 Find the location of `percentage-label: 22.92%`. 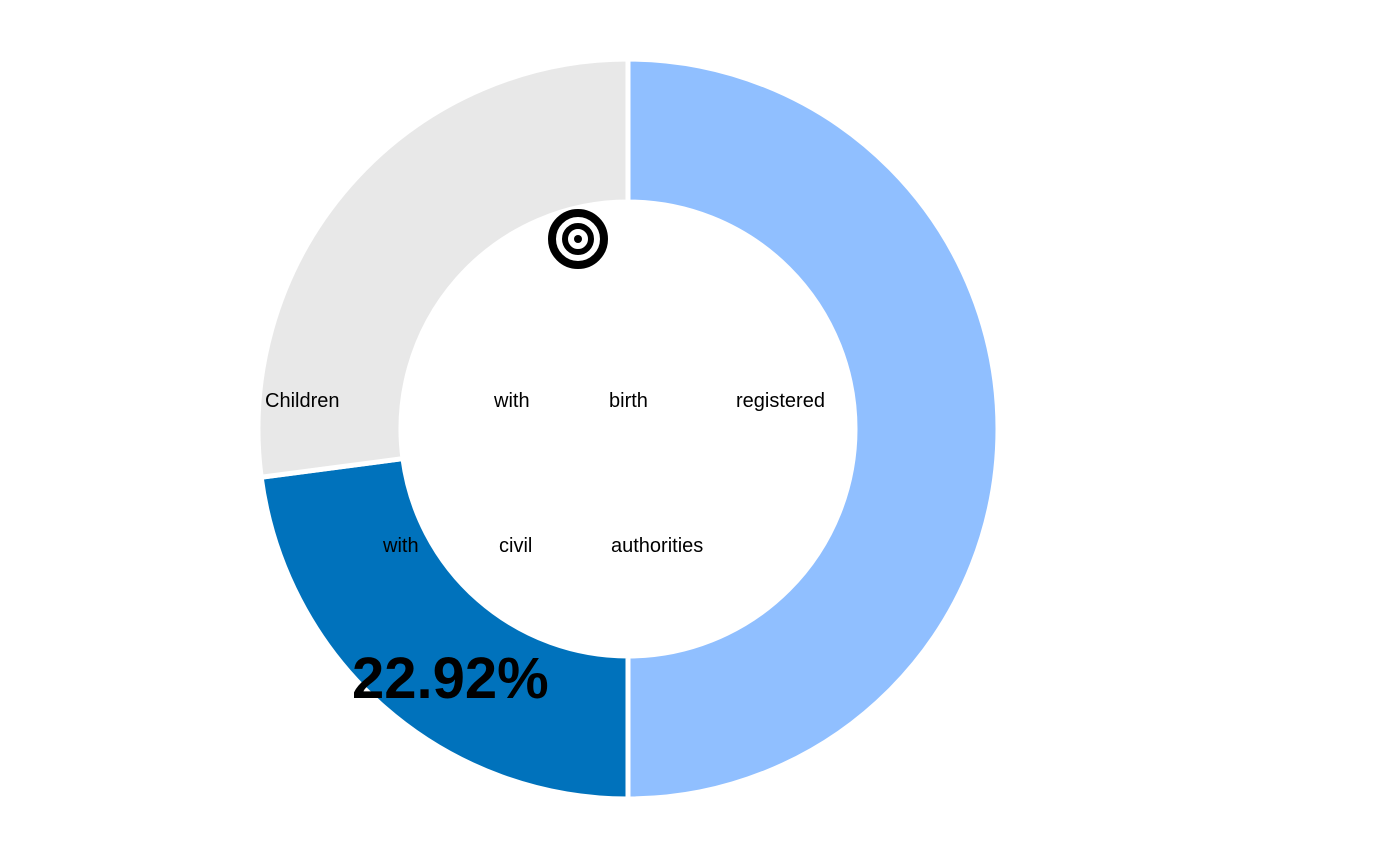

percentage-label: 22.92% is located at coordinates (450, 678).